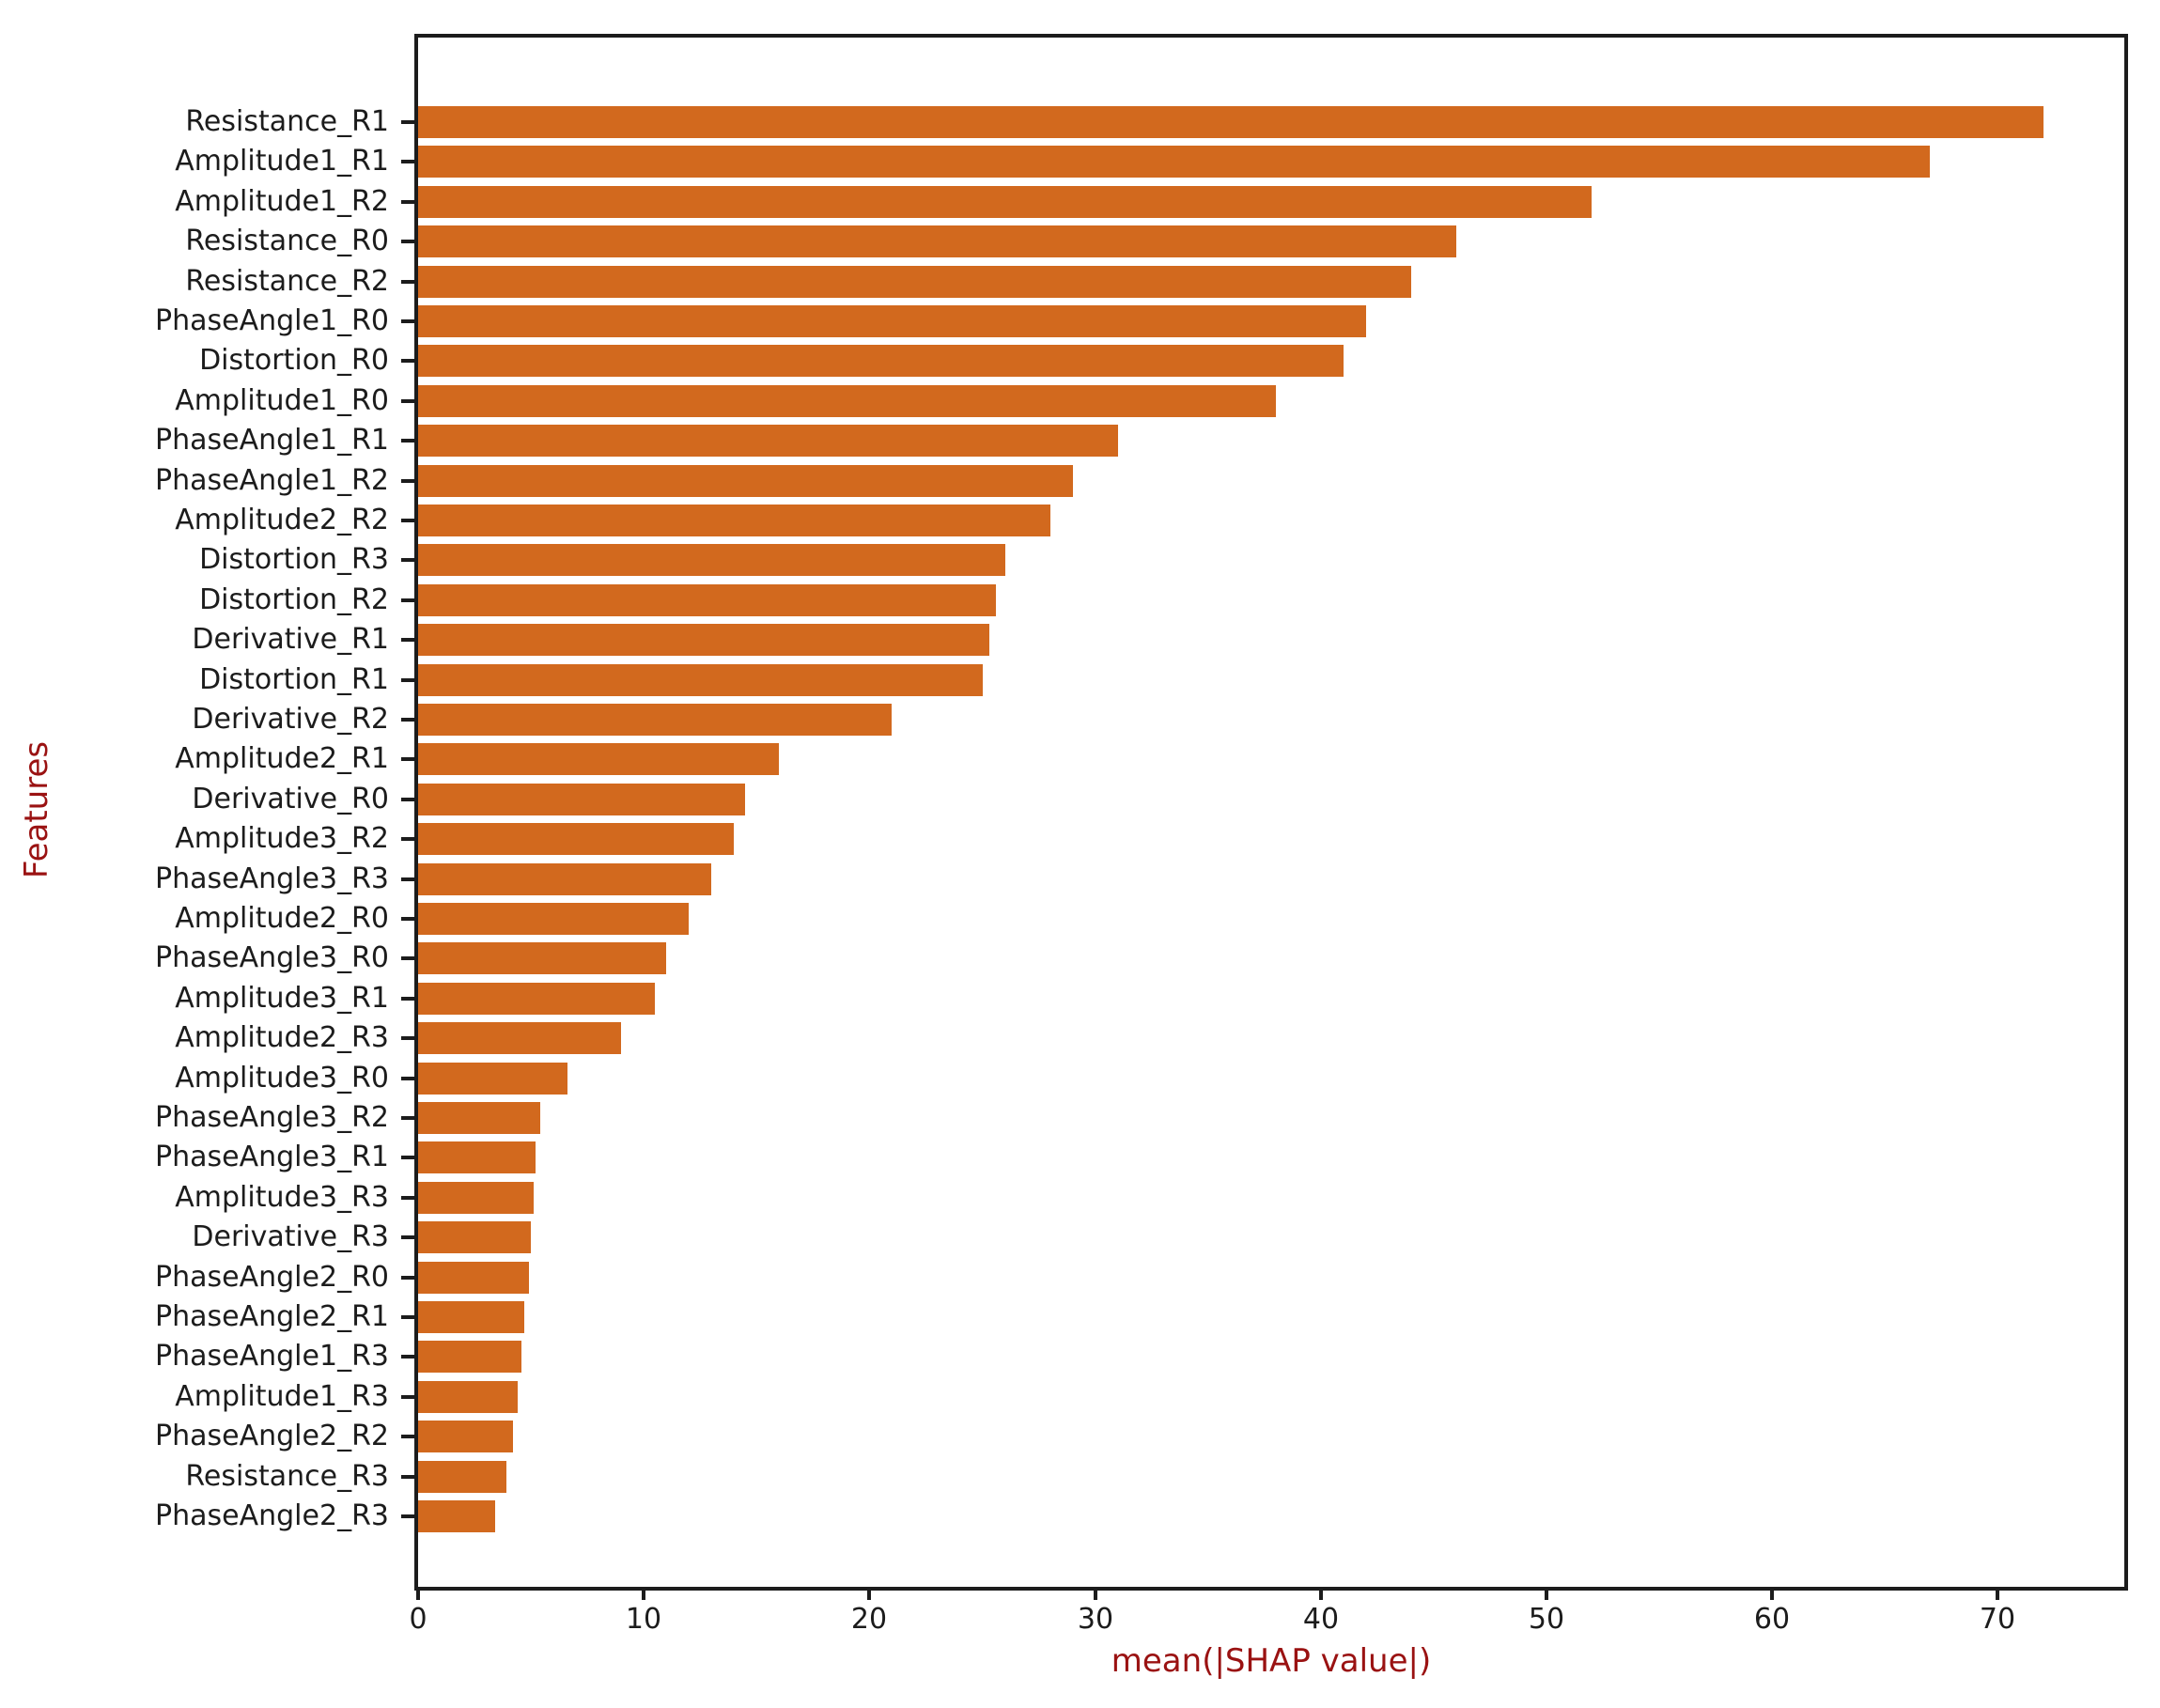 This screenshot has height=1708, width=2160. What do you see at coordinates (290, 639) in the screenshot?
I see `category-label: Derivative_R1` at bounding box center [290, 639].